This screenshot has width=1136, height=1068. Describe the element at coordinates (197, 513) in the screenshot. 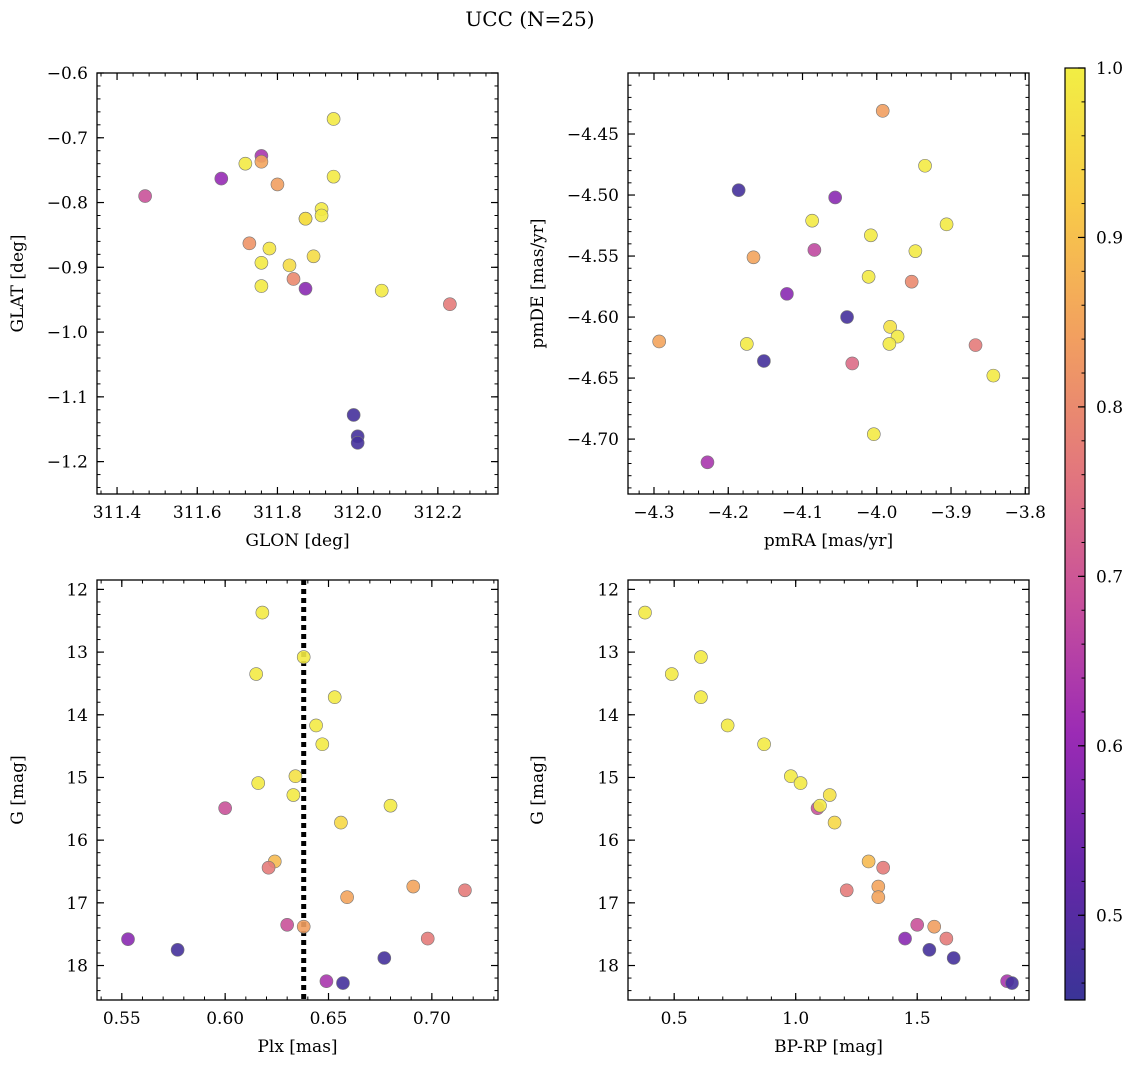

I see `x-tick-label: 311.6` at that location.